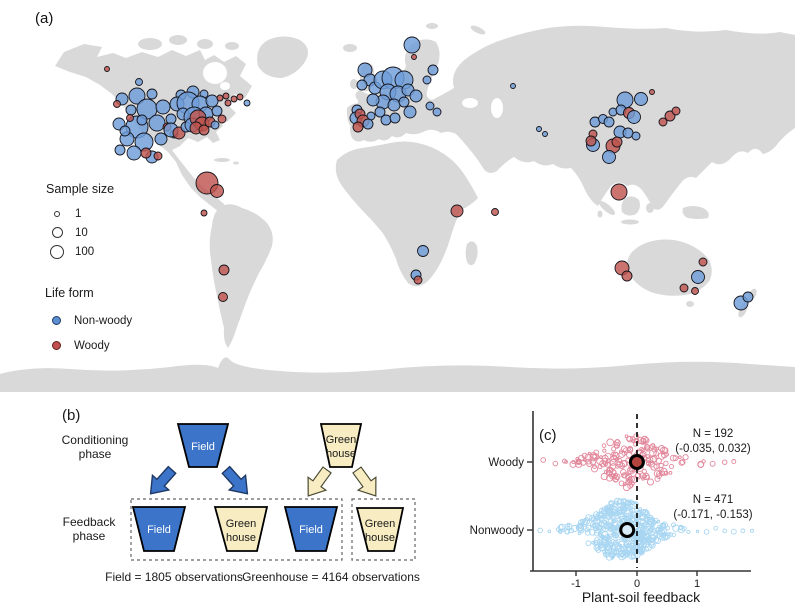 The image size is (795, 614). Describe the element at coordinates (174, 577) in the screenshot. I see `field-observations-count: Field = 1805 observations` at that location.